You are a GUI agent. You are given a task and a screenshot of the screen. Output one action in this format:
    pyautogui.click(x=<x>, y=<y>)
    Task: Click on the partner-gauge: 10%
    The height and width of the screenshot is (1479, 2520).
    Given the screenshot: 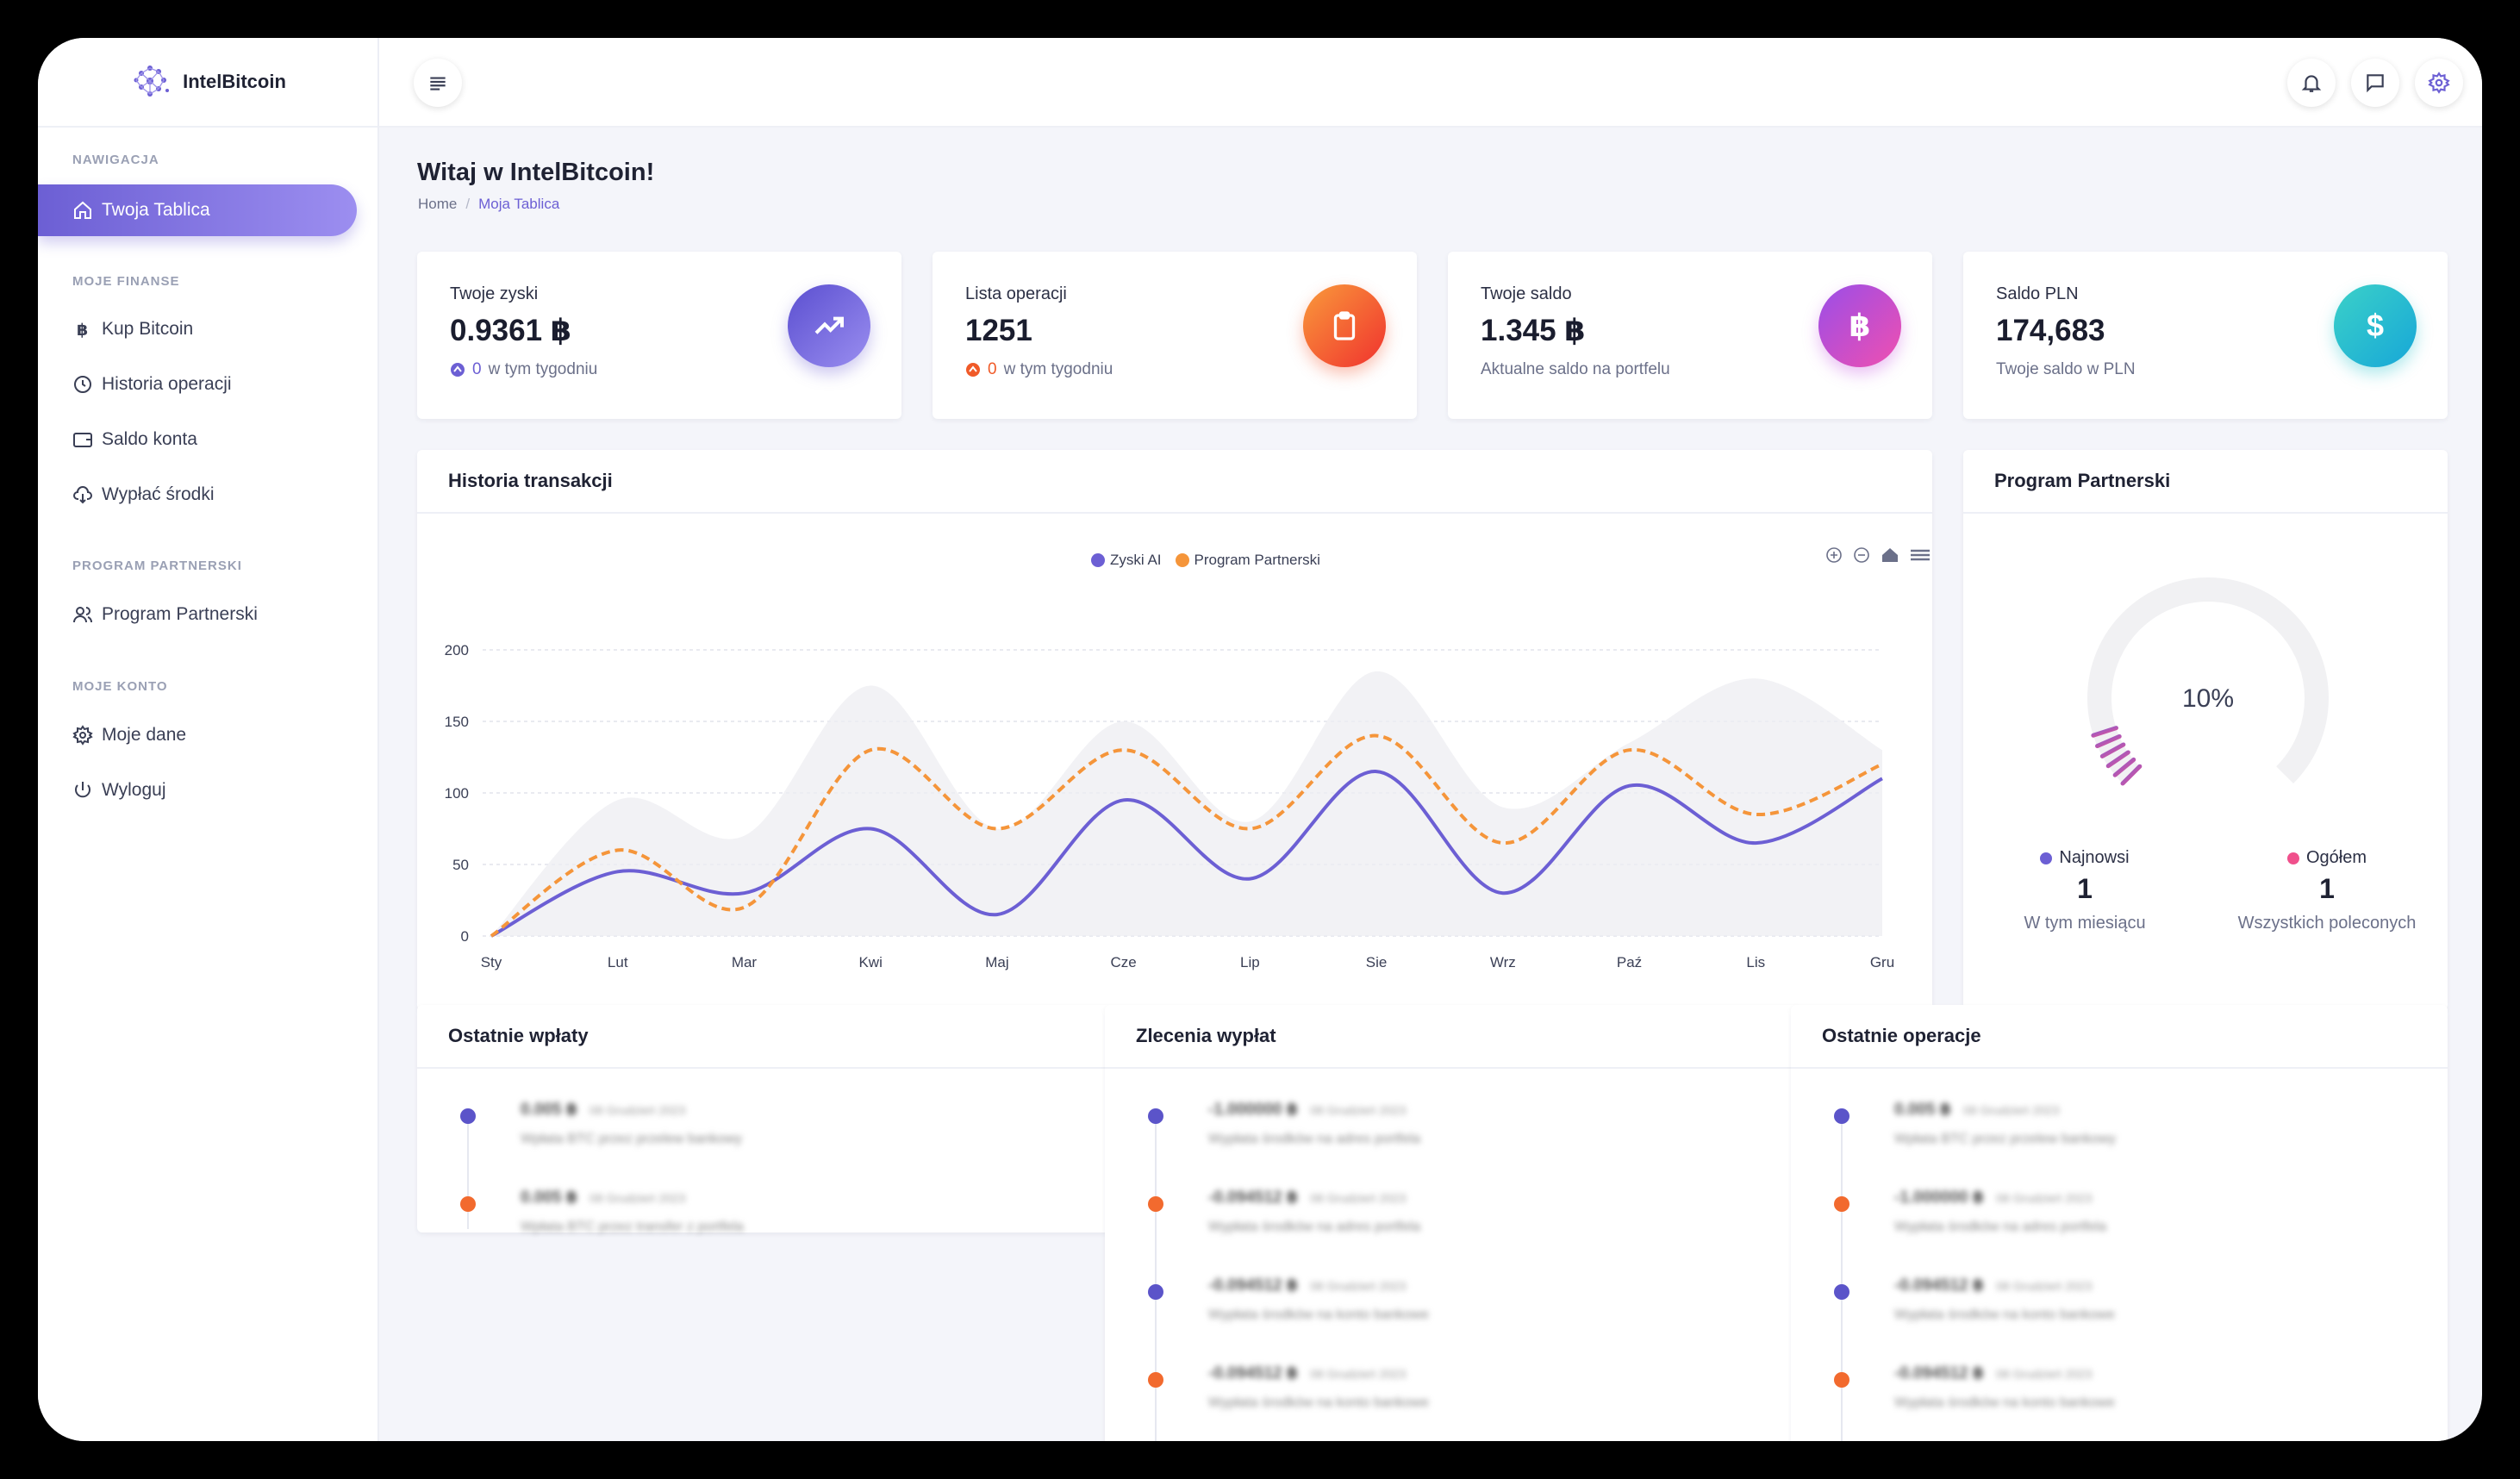 What is the action you would take?
    pyautogui.click(x=2208, y=681)
    